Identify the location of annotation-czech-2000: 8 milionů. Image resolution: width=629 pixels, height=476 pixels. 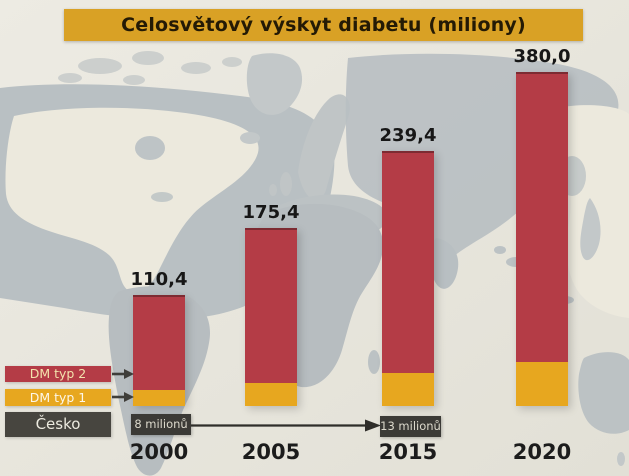
(161, 424).